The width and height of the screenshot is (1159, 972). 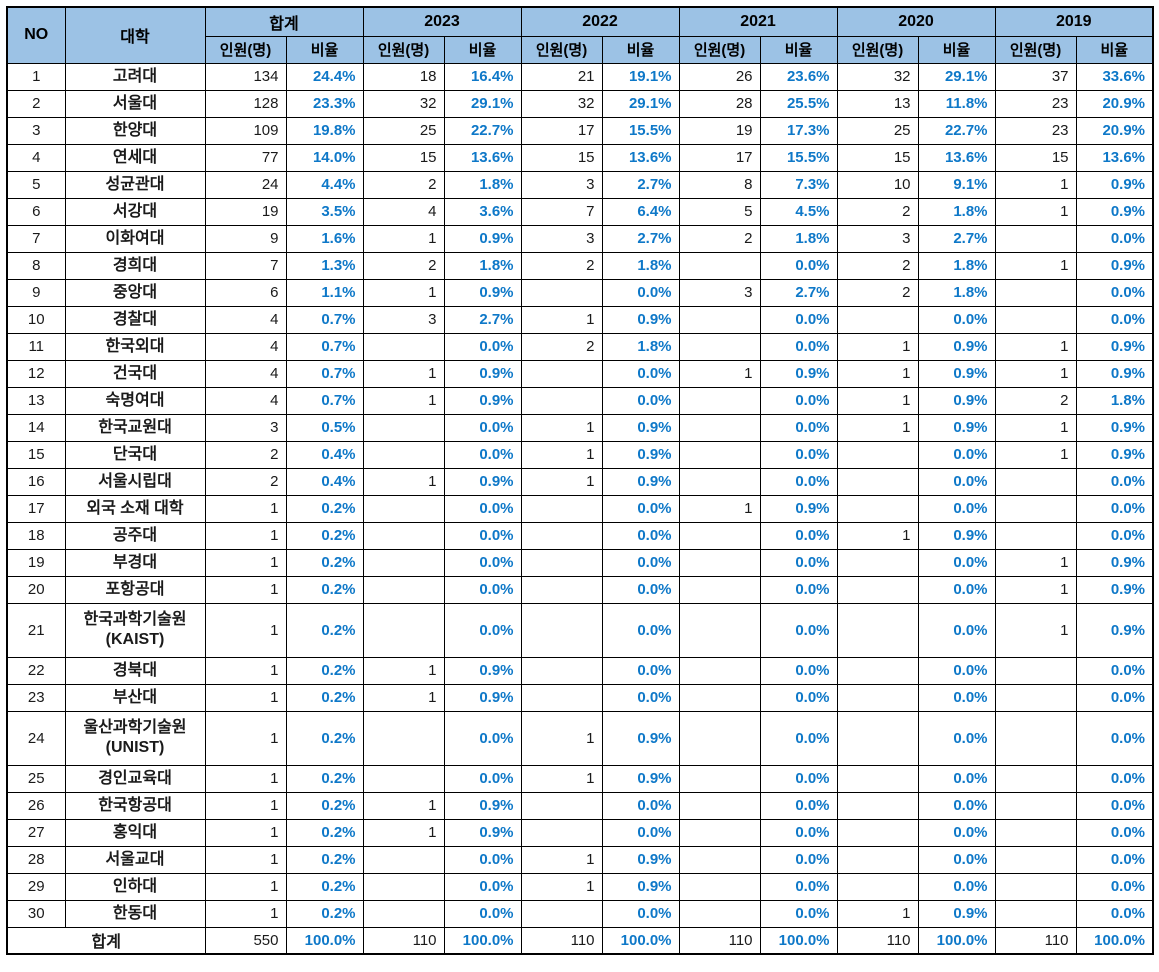 What do you see at coordinates (135, 481) in the screenshot?
I see `university-name-line: 서울시립대` at bounding box center [135, 481].